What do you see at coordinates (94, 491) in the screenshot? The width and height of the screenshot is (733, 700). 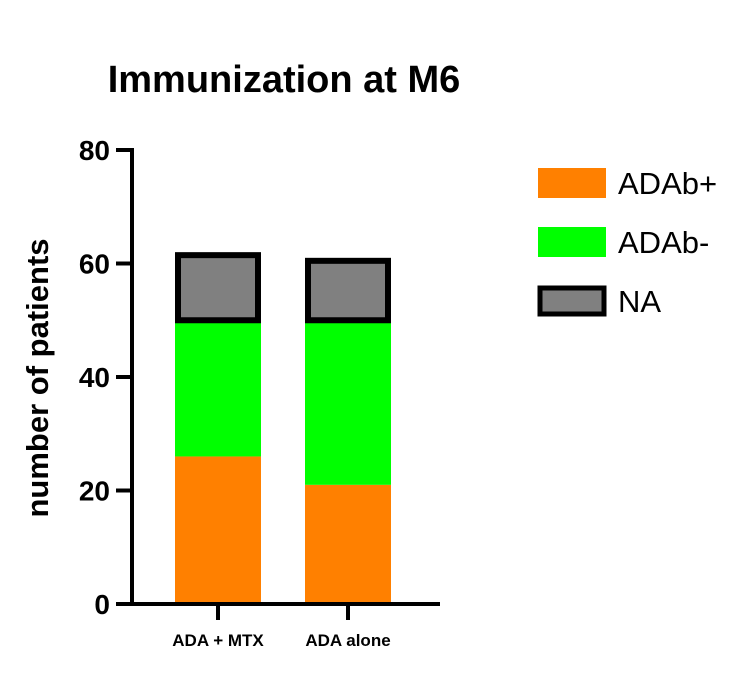 I see `y-tick-label: 20` at bounding box center [94, 491].